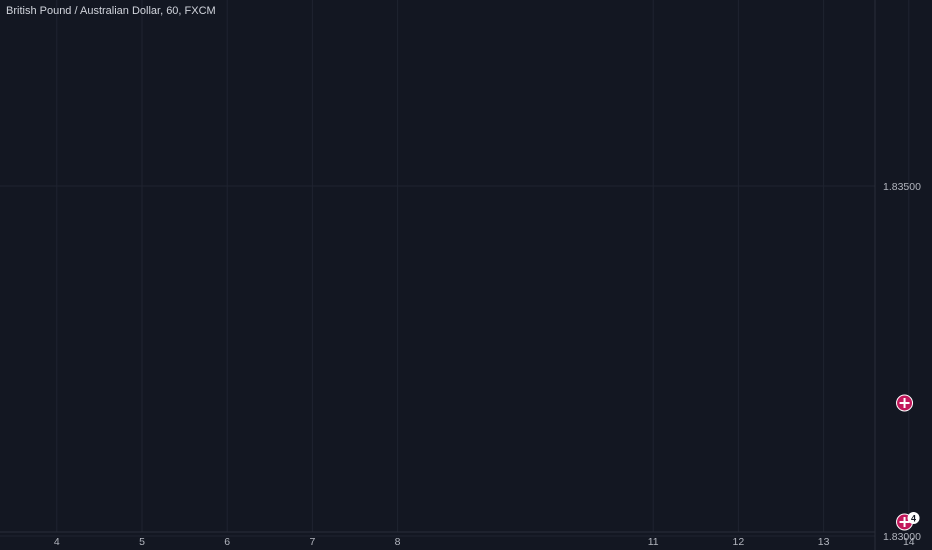 This screenshot has height=550, width=932. I want to click on time-axis: 456781112131415, so click(493, 542).